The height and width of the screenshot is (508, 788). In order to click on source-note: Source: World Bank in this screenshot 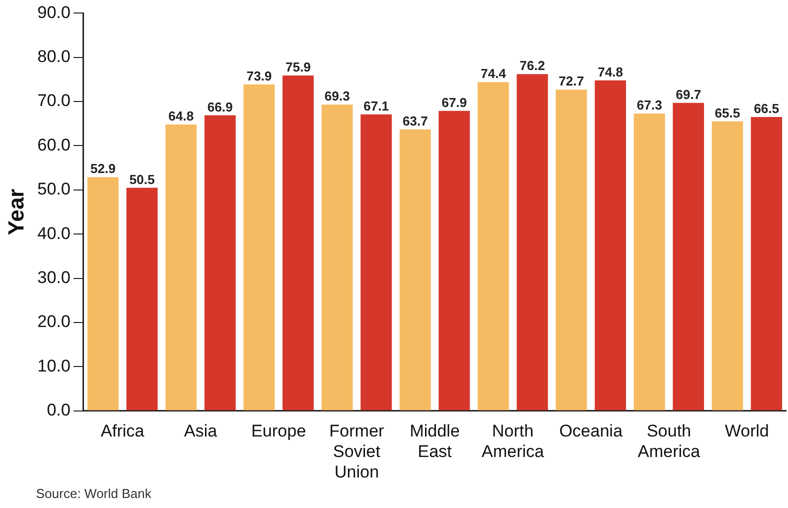, I will do `click(93, 493)`.